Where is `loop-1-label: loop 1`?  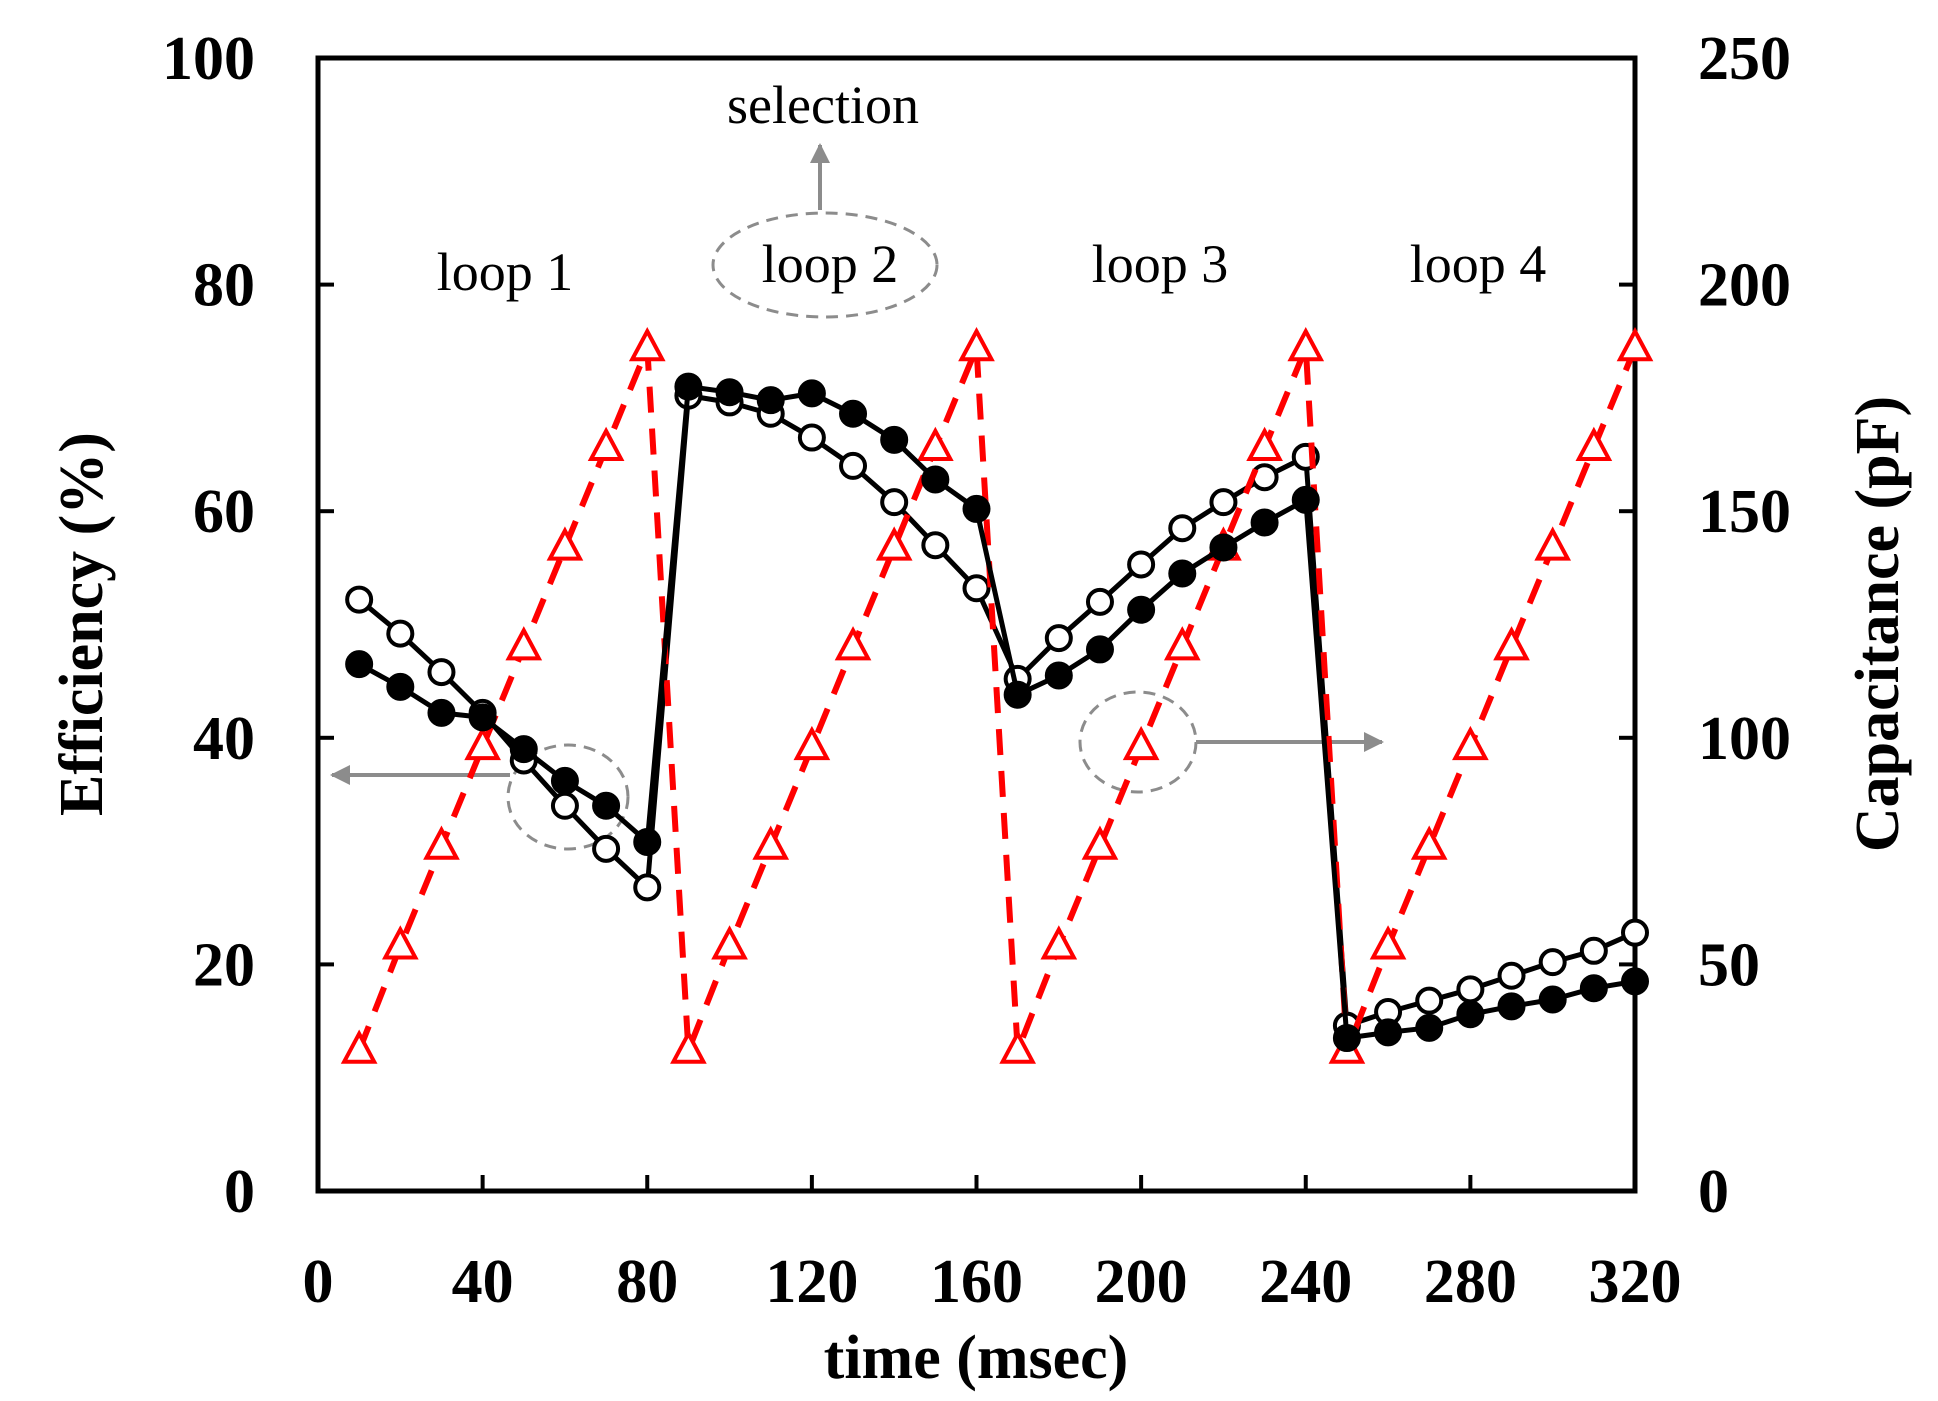
loop-1-label: loop 1 is located at coordinates (505, 272).